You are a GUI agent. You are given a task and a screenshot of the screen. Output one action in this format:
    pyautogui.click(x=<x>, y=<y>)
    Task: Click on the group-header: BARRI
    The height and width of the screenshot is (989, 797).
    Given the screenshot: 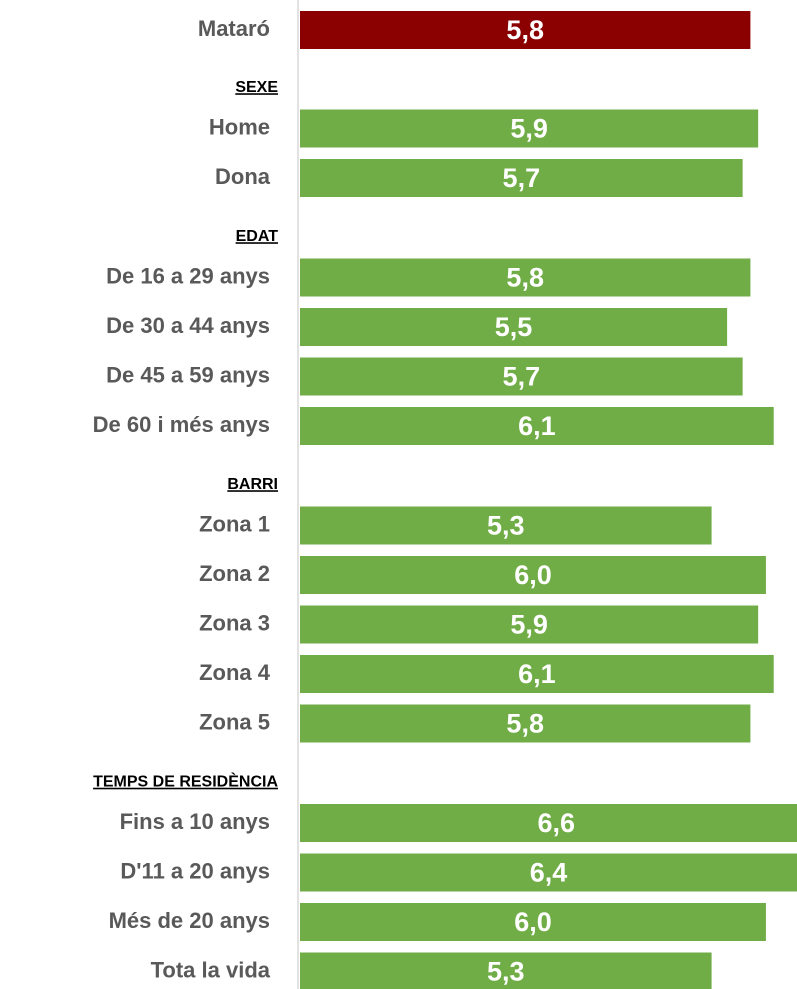 What is the action you would take?
    pyautogui.click(x=252, y=484)
    